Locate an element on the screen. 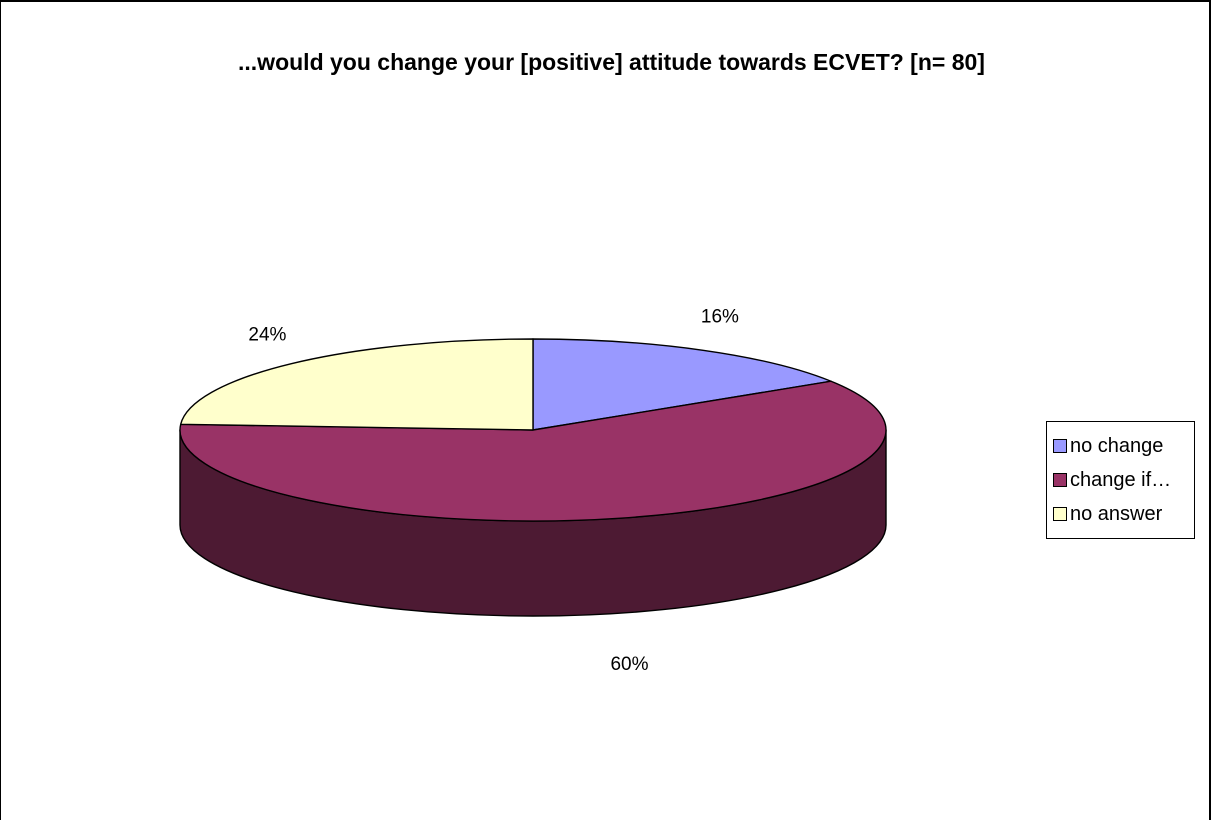 This screenshot has height=822, width=1211. data-label-no-answer: 24% is located at coordinates (267, 335).